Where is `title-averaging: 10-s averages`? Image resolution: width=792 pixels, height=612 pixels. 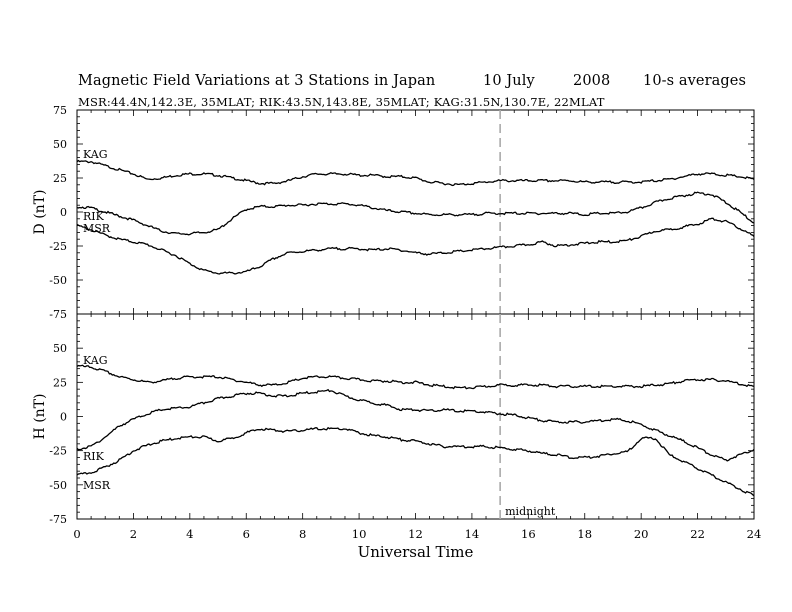
title-averaging: 10-s averages is located at coordinates (694, 81).